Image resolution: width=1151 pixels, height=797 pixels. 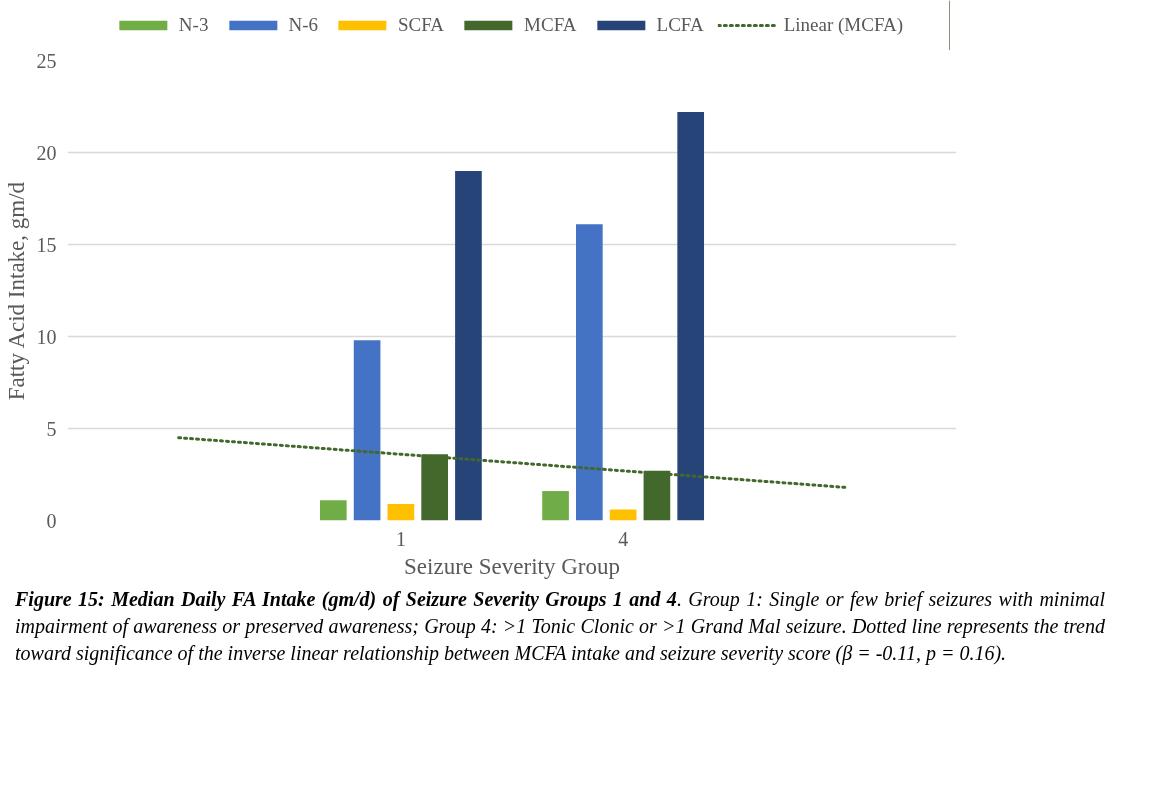 I want to click on x-axis-title: Seizure Severity Group, so click(x=512, y=566).